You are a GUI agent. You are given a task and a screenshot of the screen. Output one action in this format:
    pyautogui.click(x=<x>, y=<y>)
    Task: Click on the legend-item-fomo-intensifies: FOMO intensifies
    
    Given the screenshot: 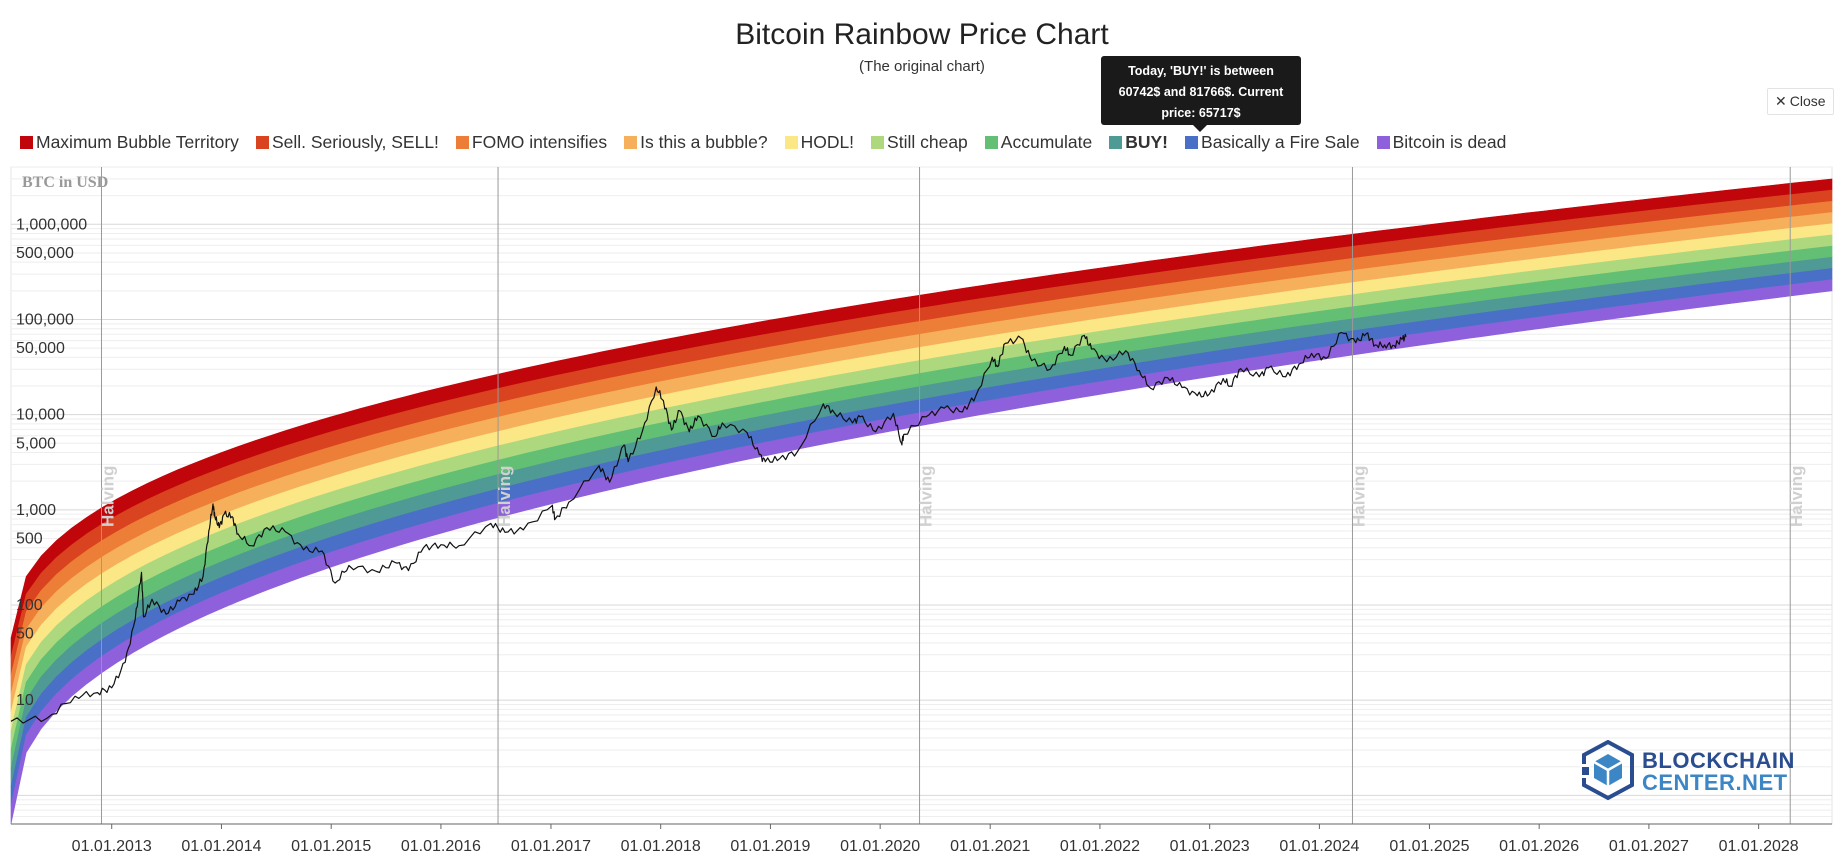 What is the action you would take?
    pyautogui.click(x=531, y=142)
    